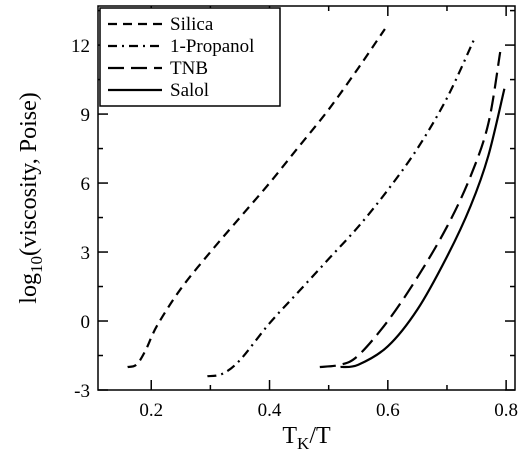 The width and height of the screenshot is (527, 455). Describe the element at coordinates (192, 24) in the screenshot. I see `legend-label-silica: Silica` at that location.